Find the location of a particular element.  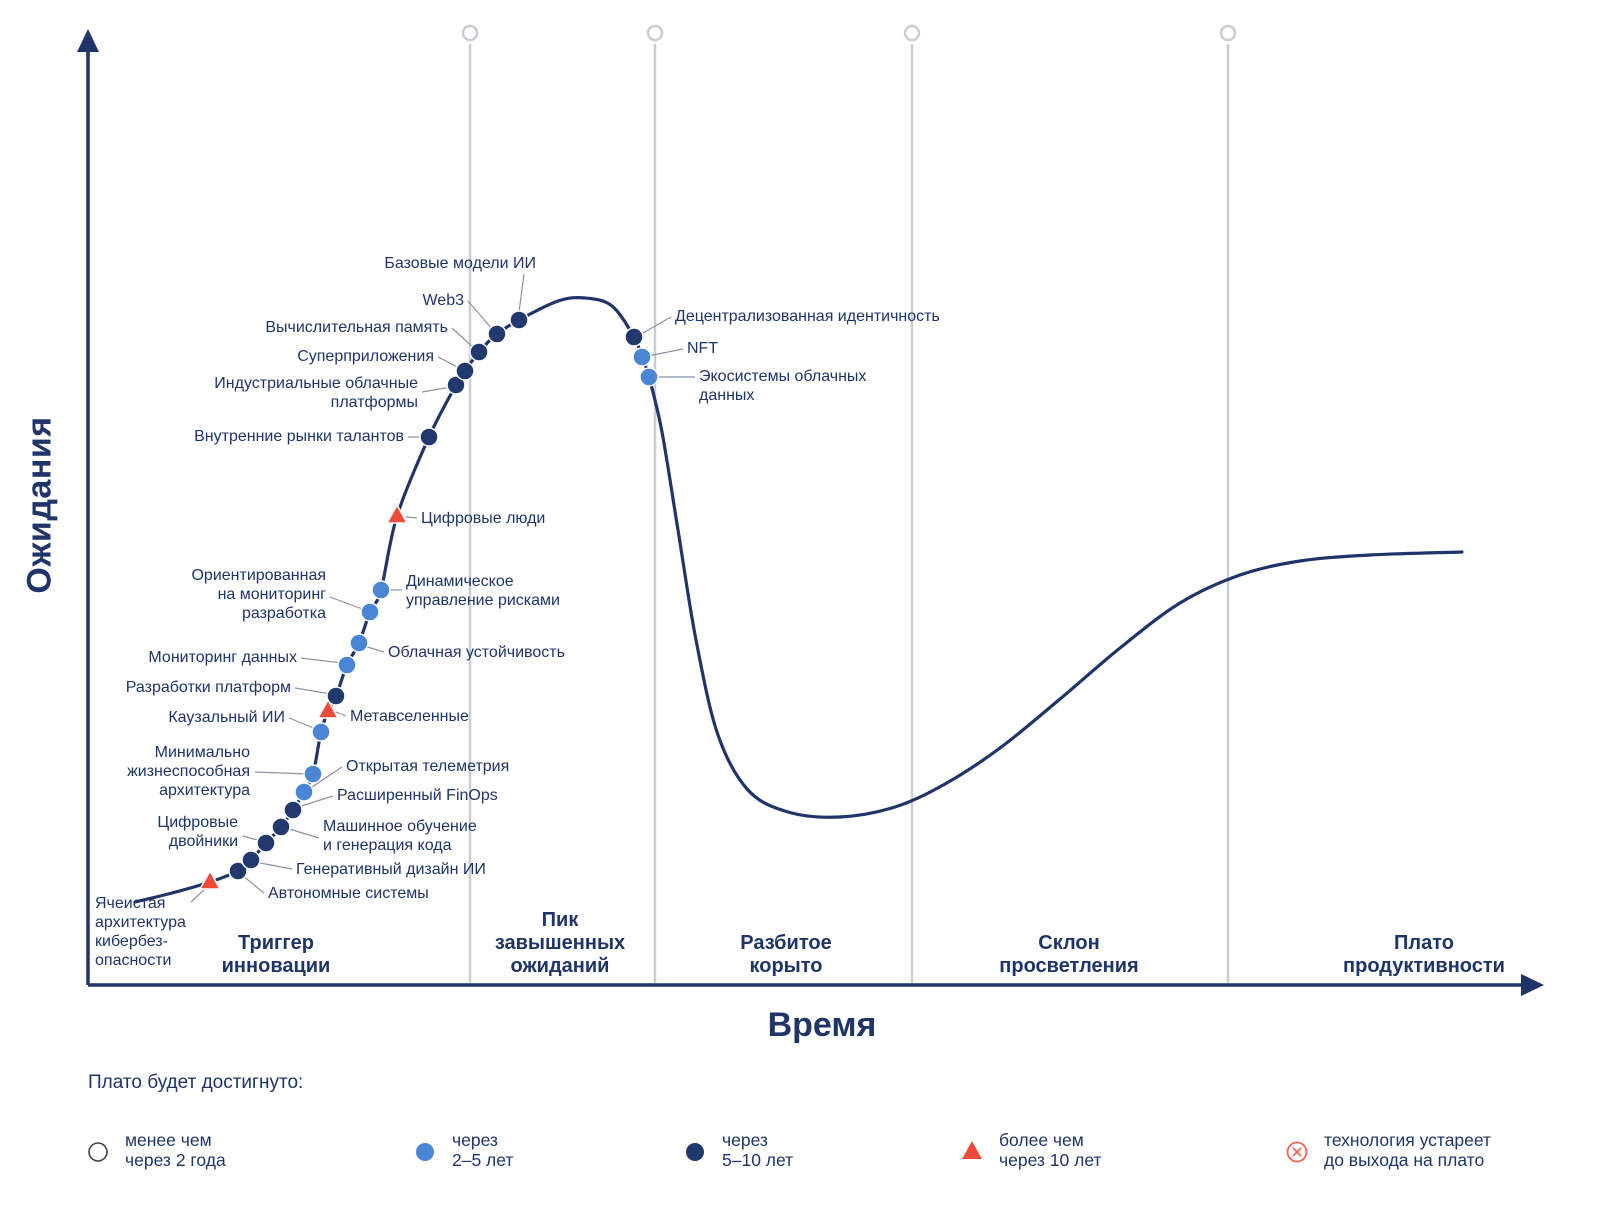

tech-open-telemetry: Открытая телеметрия is located at coordinates (401, 780).